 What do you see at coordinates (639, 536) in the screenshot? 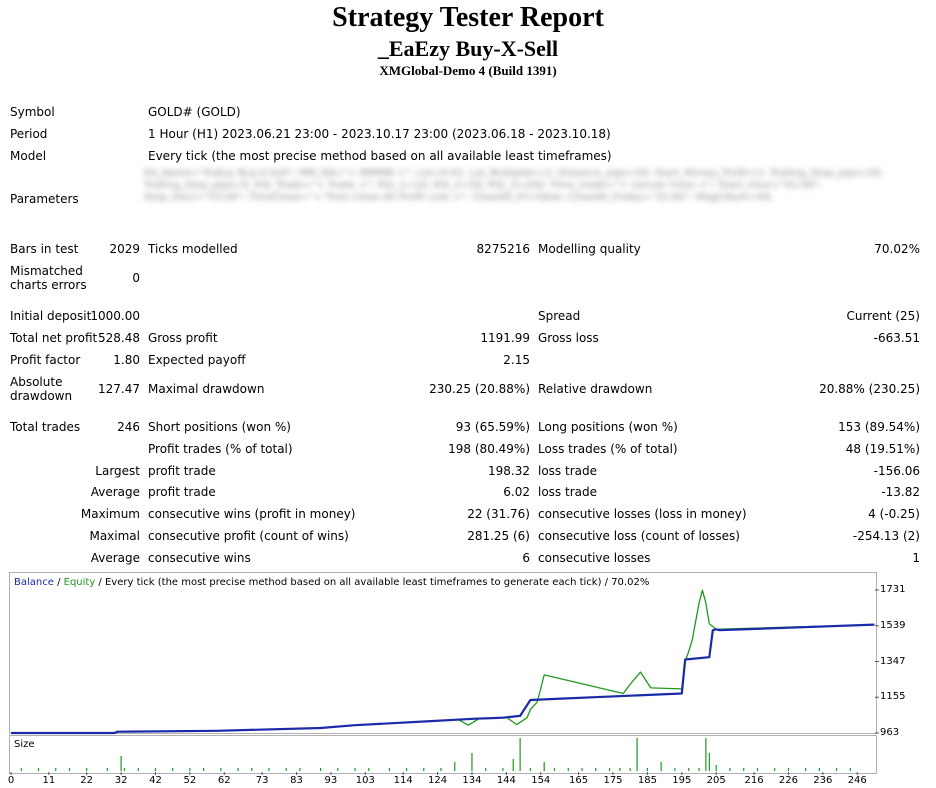
I see `maximal-consec-loss-label: consecutive loss (count of losses)` at bounding box center [639, 536].